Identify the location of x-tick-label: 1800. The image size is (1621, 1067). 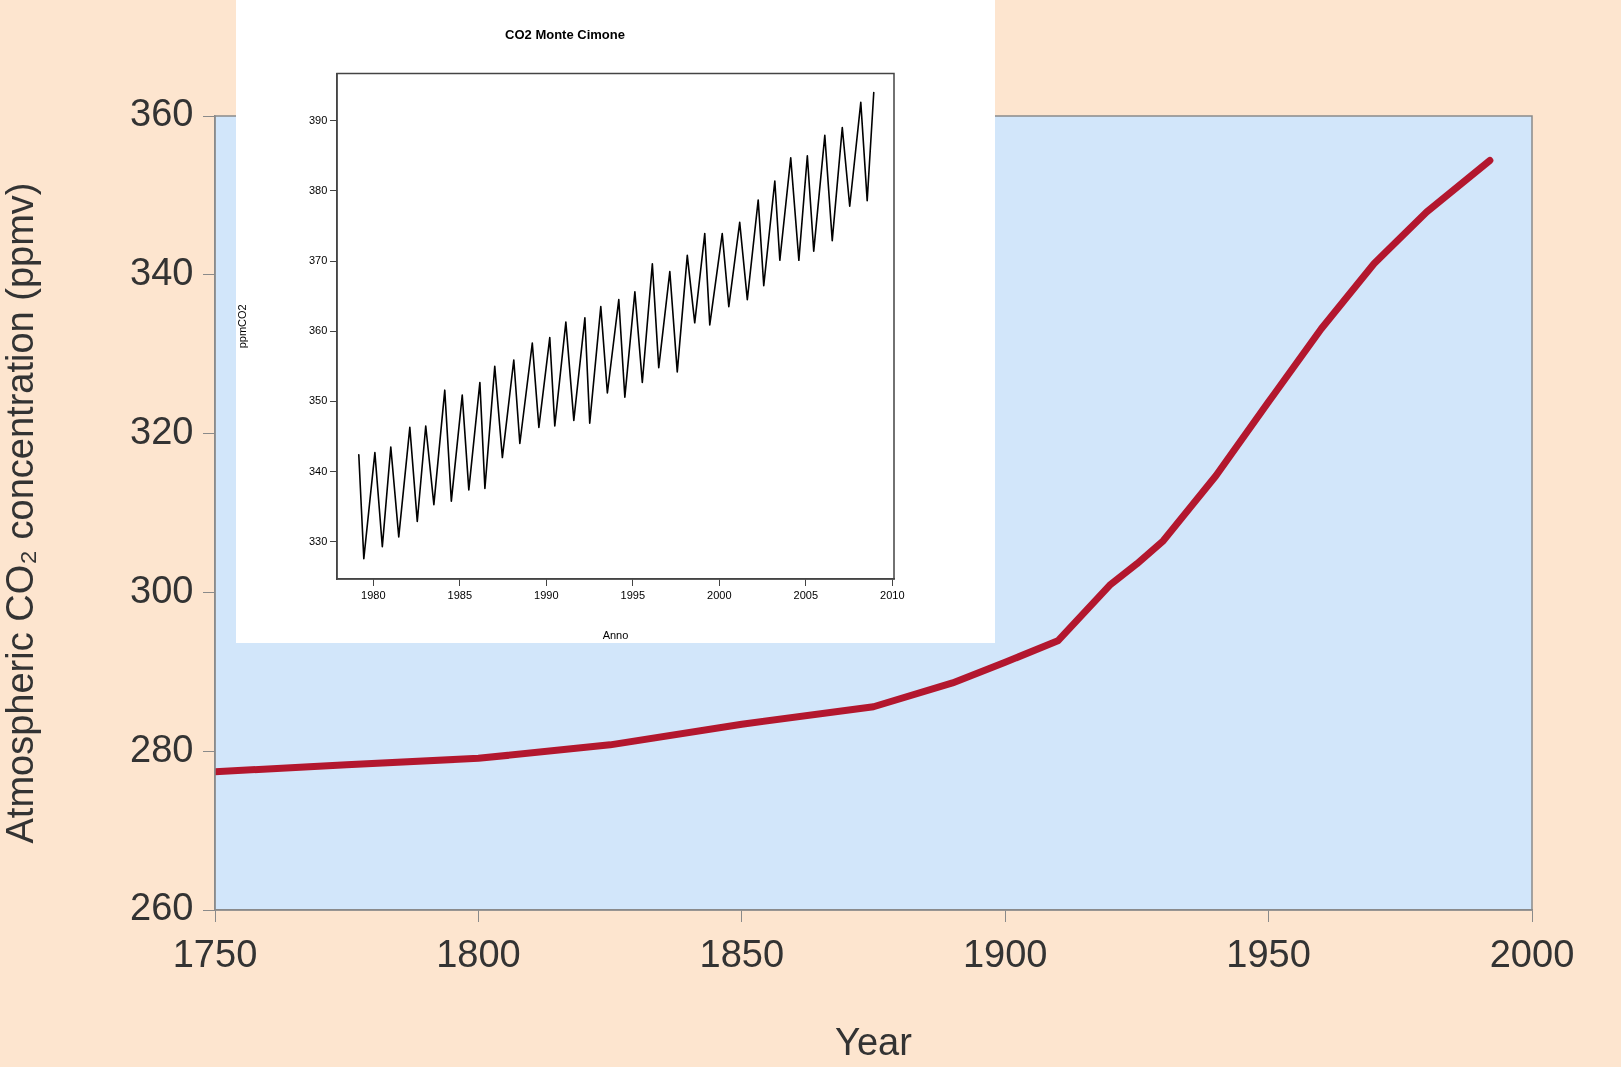
(478, 953).